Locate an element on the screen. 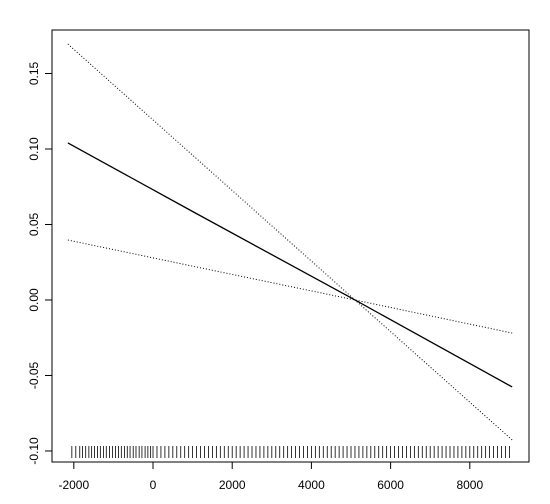 This screenshot has height=504, width=550. x-tick-label: 0 is located at coordinates (153, 485).